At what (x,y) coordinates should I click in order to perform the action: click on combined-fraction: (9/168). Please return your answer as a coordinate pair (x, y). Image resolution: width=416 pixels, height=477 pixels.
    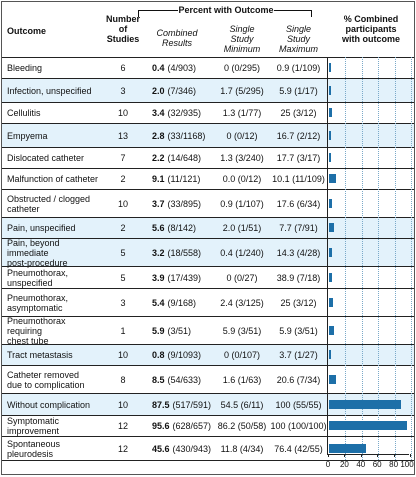
    Looking at the image, I should click on (182, 302).